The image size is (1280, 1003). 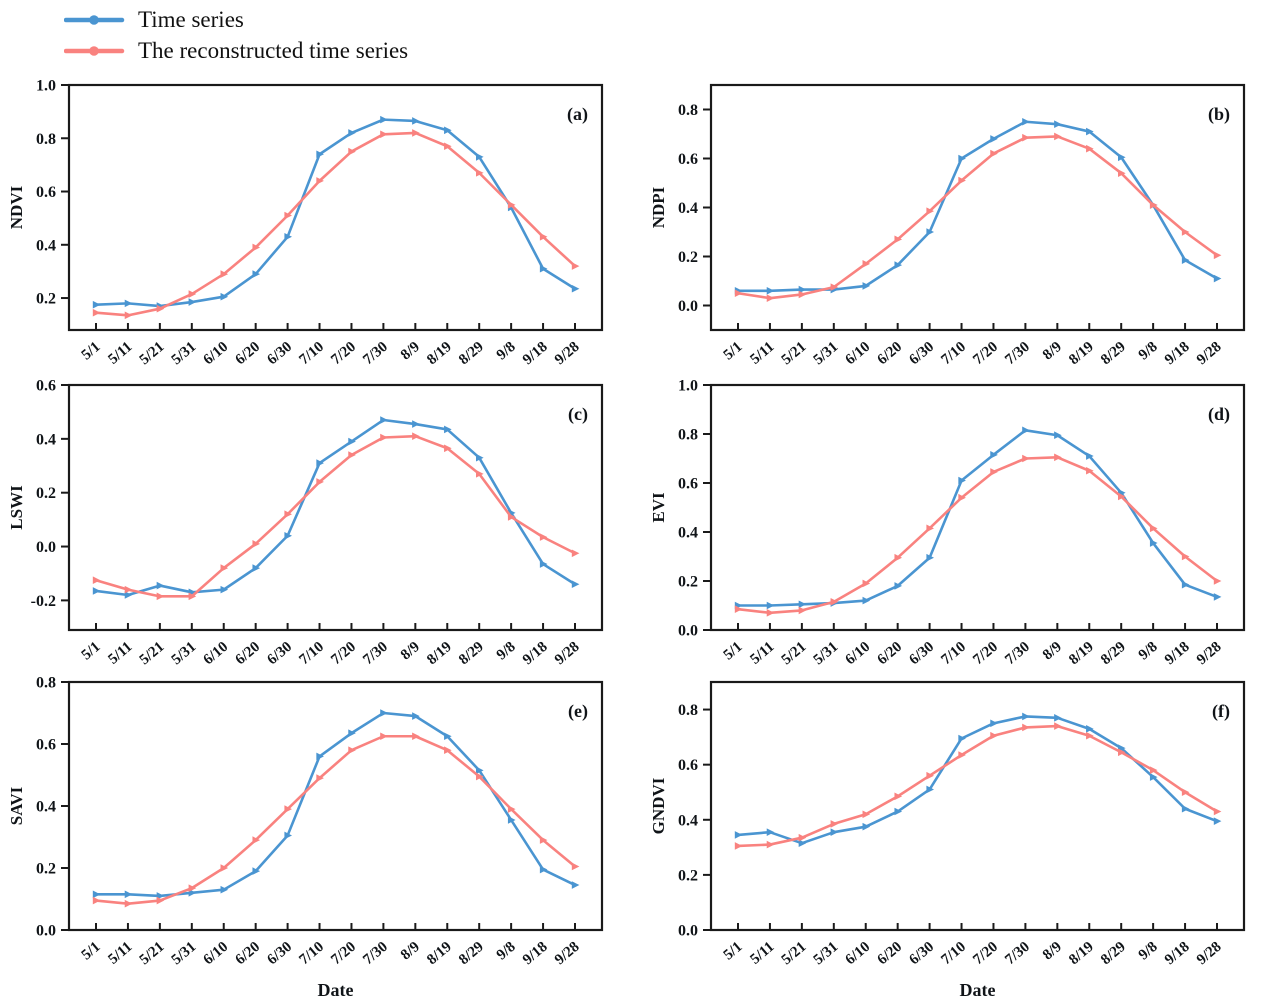 I want to click on y-axis-title: LSWI, so click(x=16, y=507).